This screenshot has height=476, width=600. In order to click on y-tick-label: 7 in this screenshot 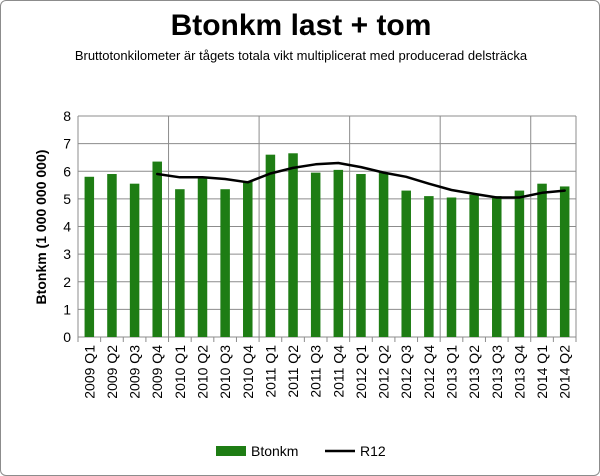, I will do `click(67, 144)`.